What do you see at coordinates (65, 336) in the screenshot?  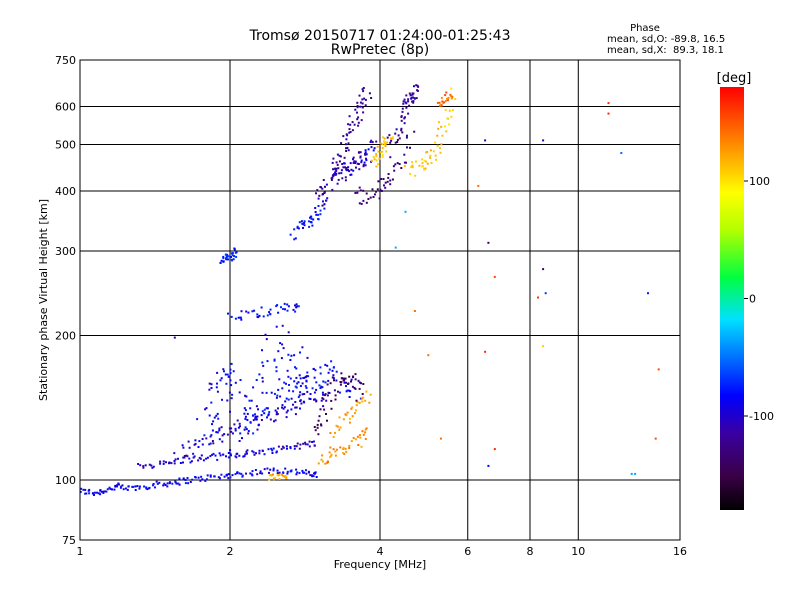 I see `y-tick-label: 200` at bounding box center [65, 336].